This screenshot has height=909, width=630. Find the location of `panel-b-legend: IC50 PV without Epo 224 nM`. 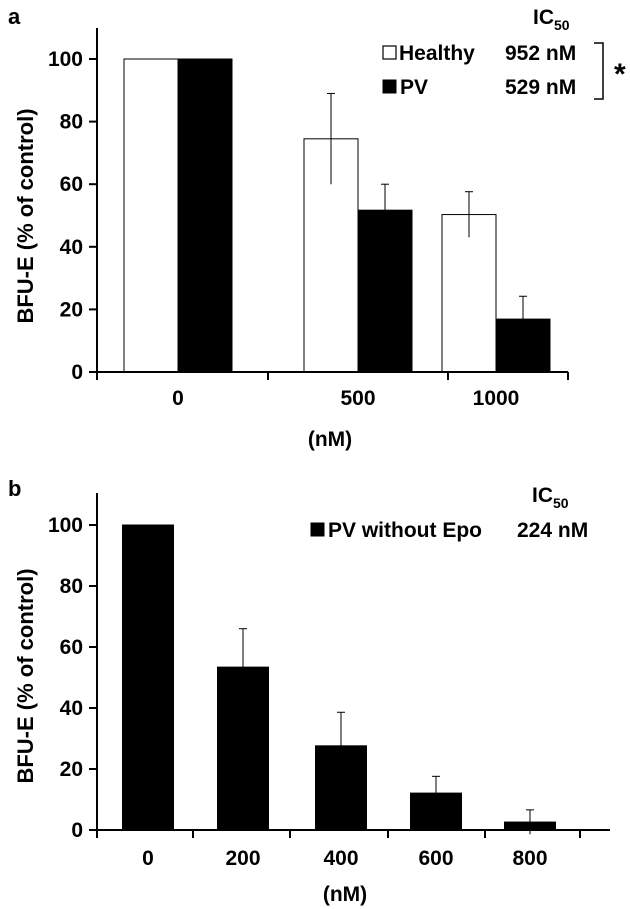

panel-b-legend: IC50 PV without Epo 224 nM is located at coordinates (449, 513).